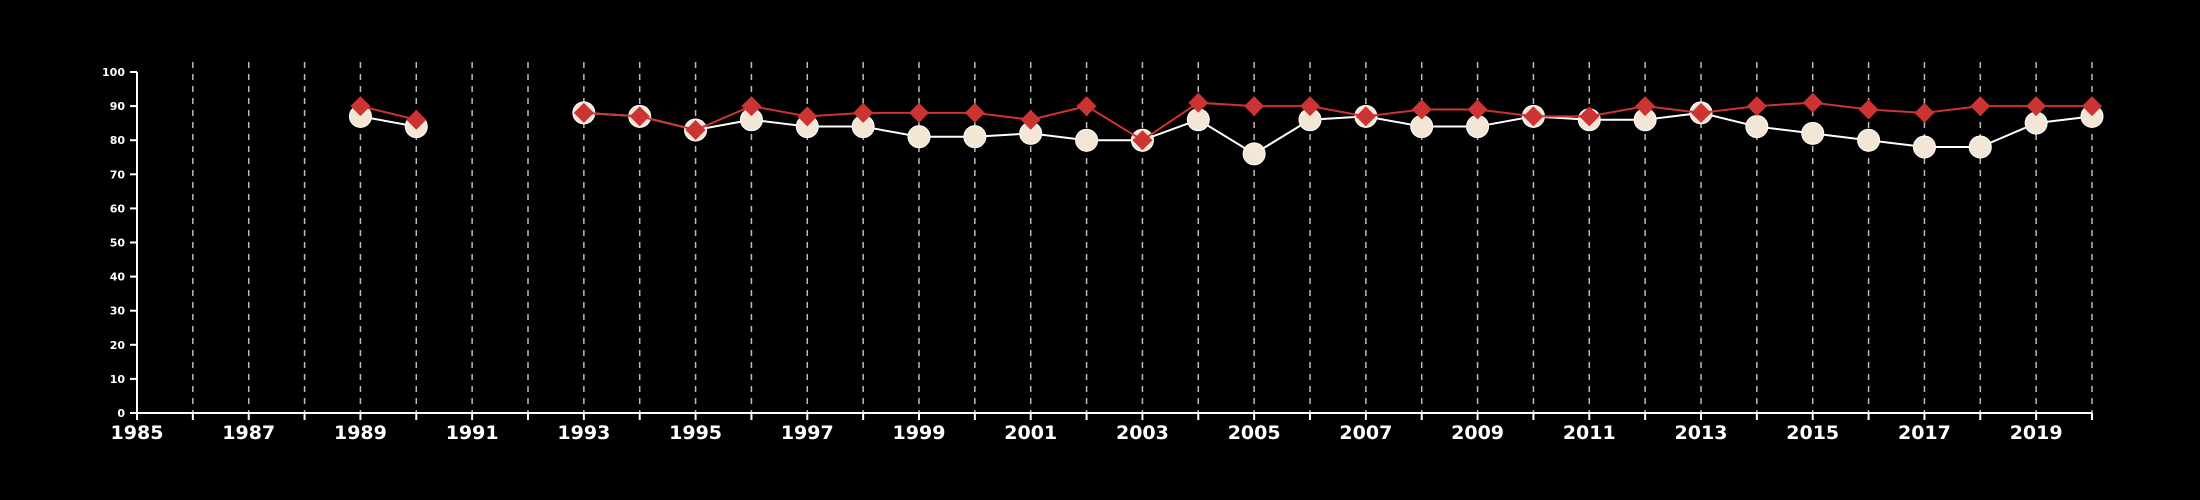 This screenshot has width=2200, height=500. Describe the element at coordinates (360, 433) in the screenshot. I see `x-tick-label: 1989` at that location.